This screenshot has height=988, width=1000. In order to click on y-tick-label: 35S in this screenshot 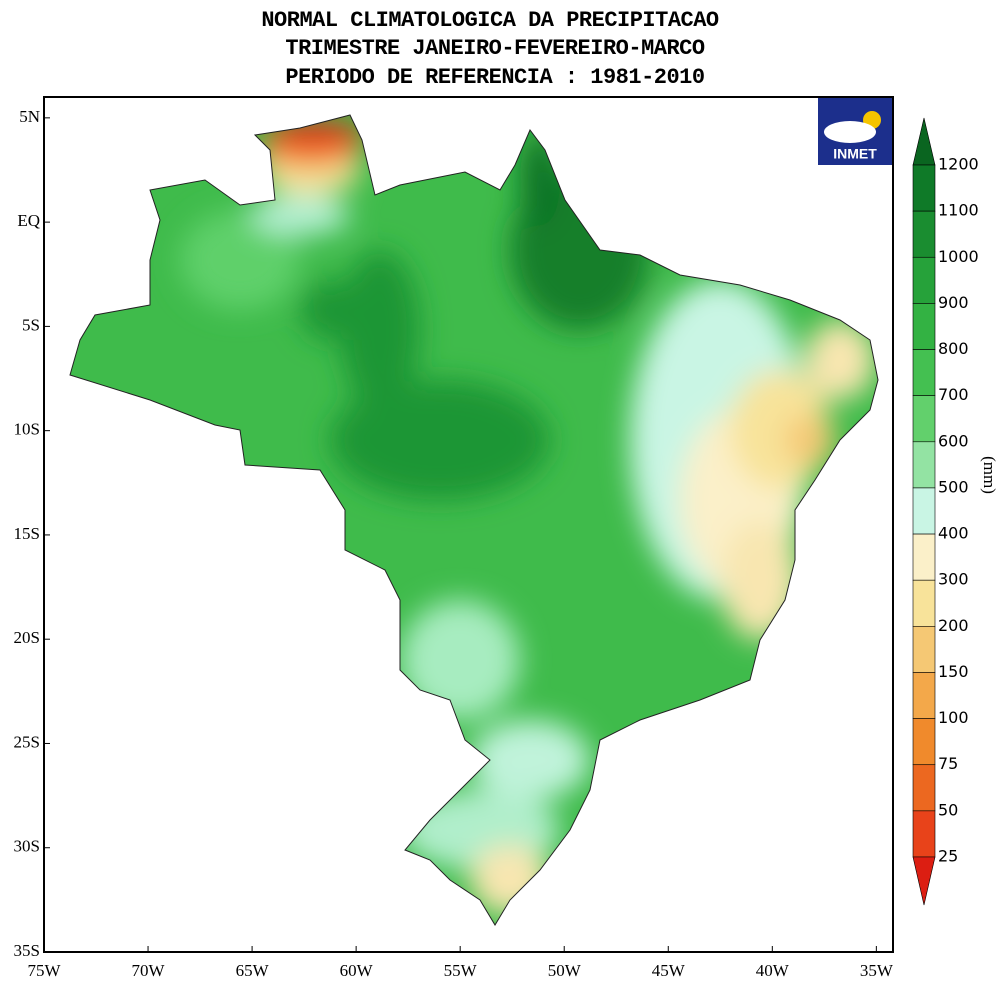, I will do `click(27, 950)`.